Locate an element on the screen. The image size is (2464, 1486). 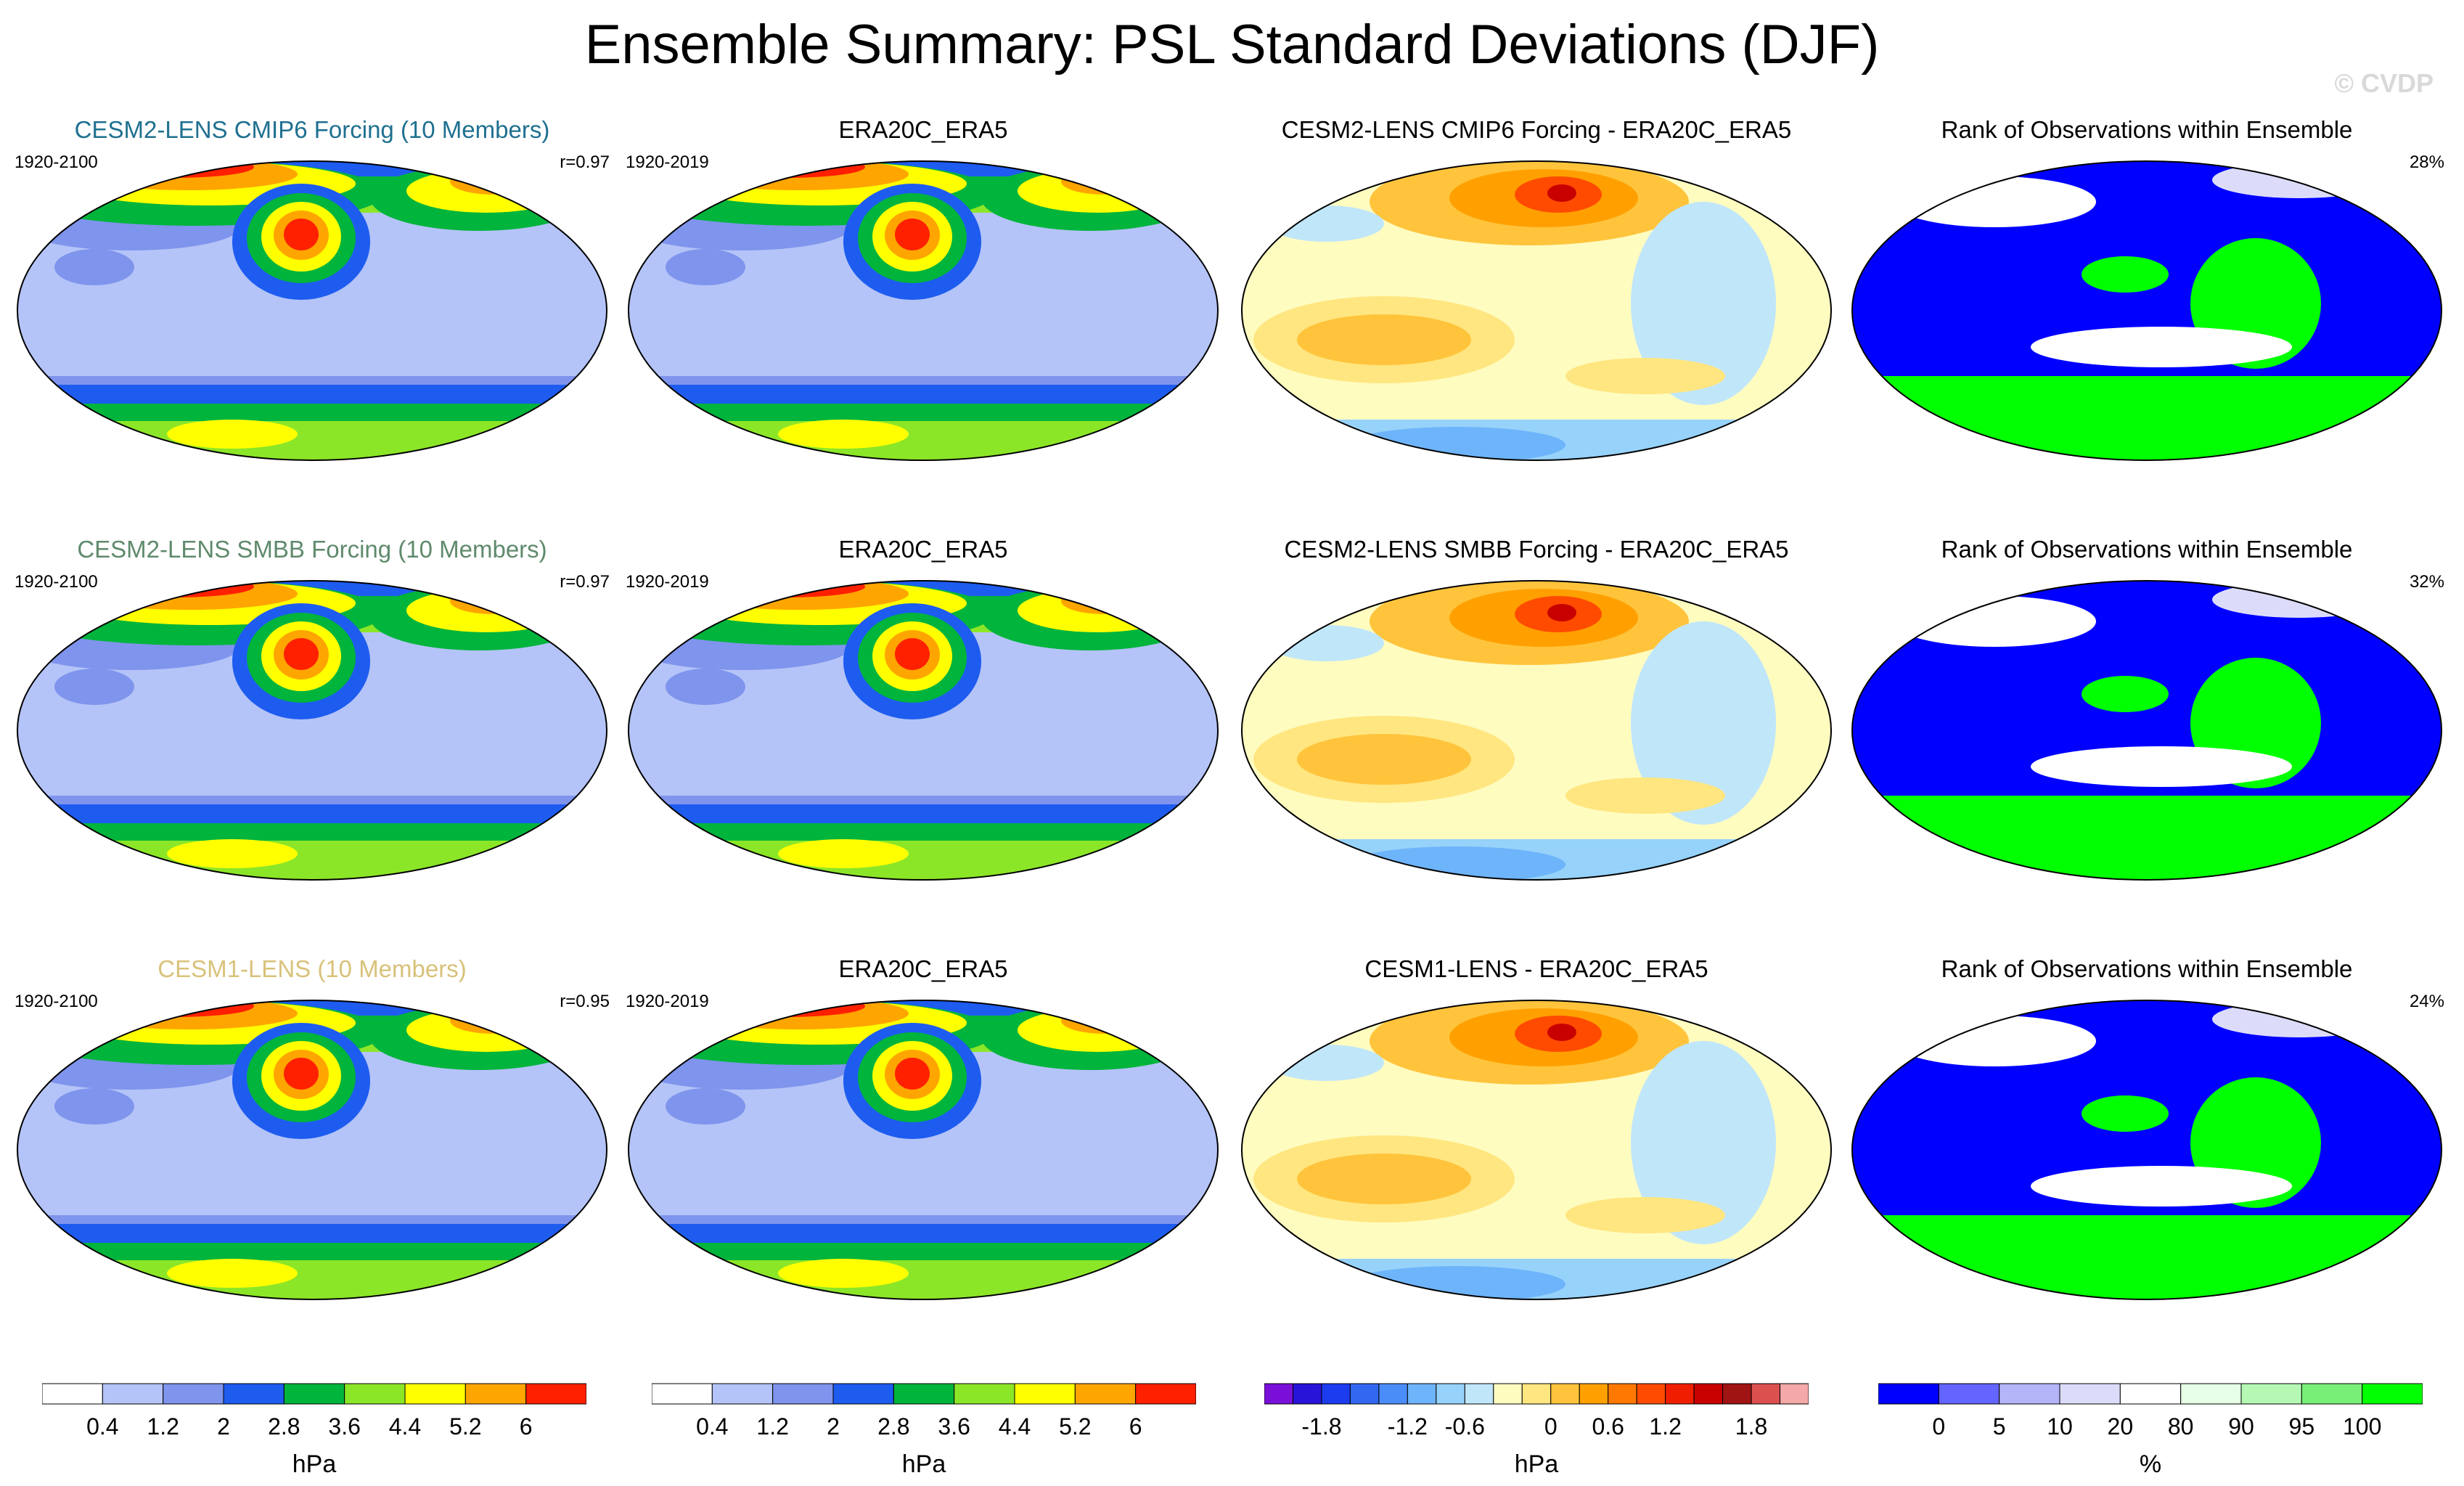
colorbar-tick-label: 0.6 is located at coordinates (1608, 1427).